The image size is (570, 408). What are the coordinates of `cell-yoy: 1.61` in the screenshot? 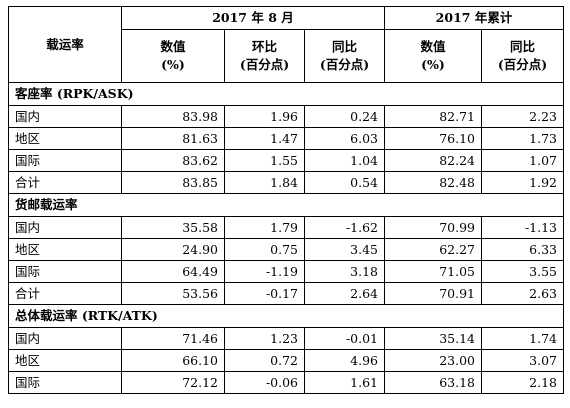 It's located at (344, 382).